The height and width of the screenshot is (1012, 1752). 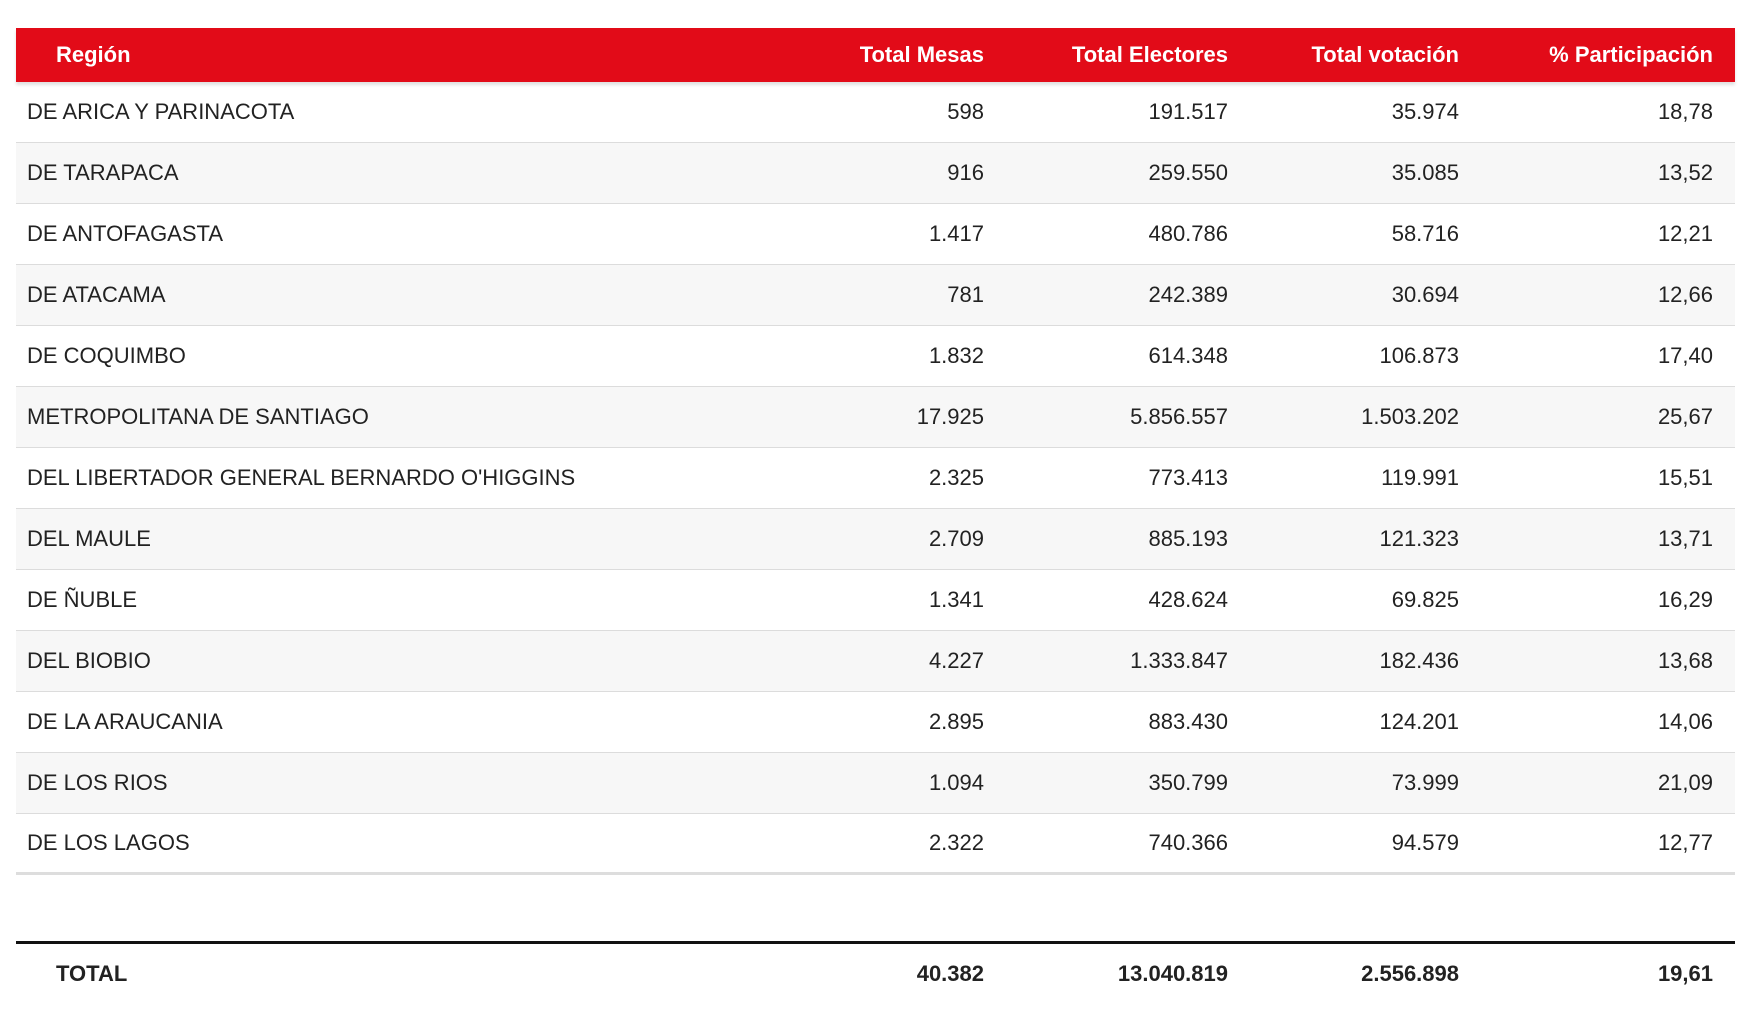 What do you see at coordinates (956, 477) in the screenshot?
I see `number-cell: 2.325` at bounding box center [956, 477].